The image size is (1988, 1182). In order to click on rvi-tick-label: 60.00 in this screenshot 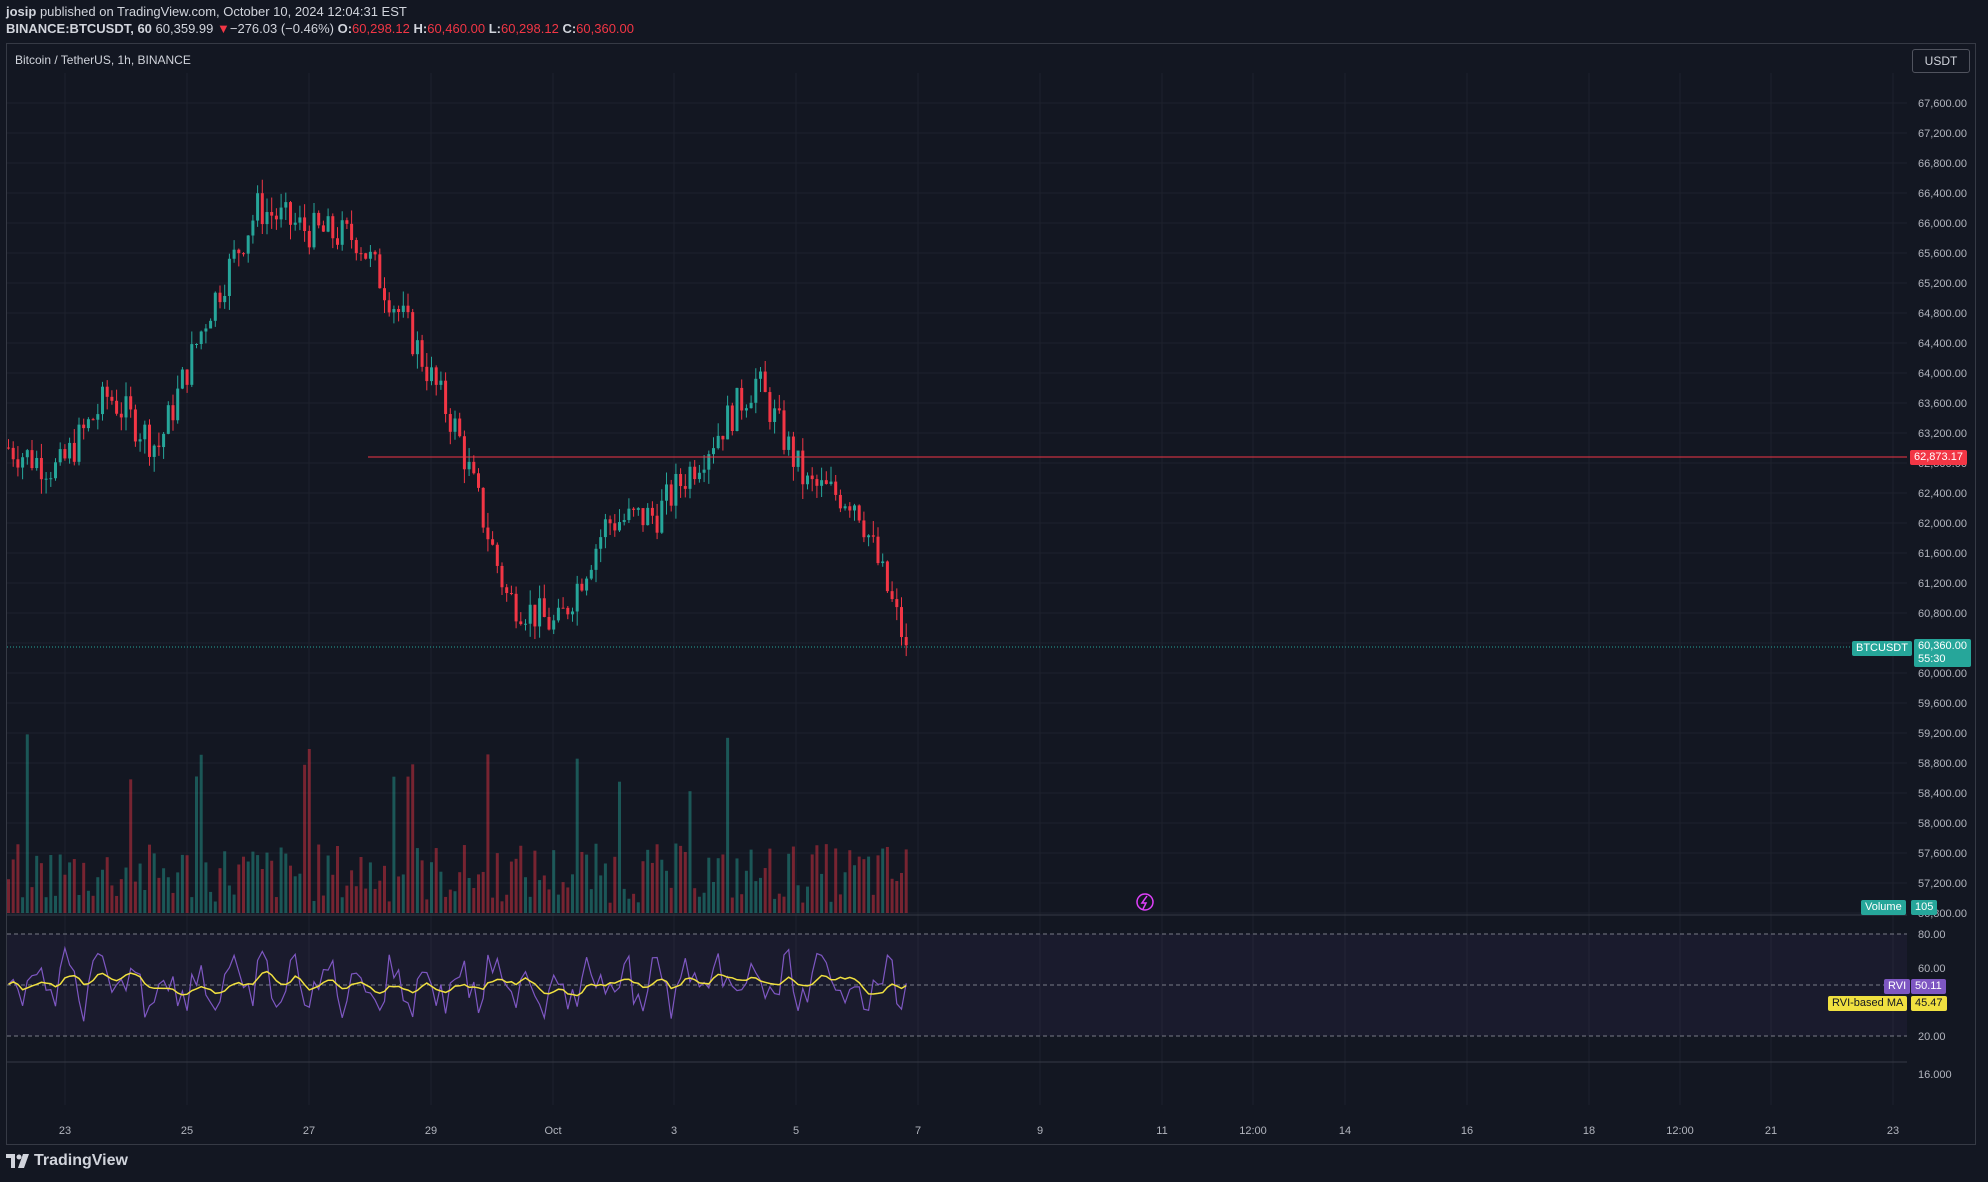, I will do `click(1932, 969)`.